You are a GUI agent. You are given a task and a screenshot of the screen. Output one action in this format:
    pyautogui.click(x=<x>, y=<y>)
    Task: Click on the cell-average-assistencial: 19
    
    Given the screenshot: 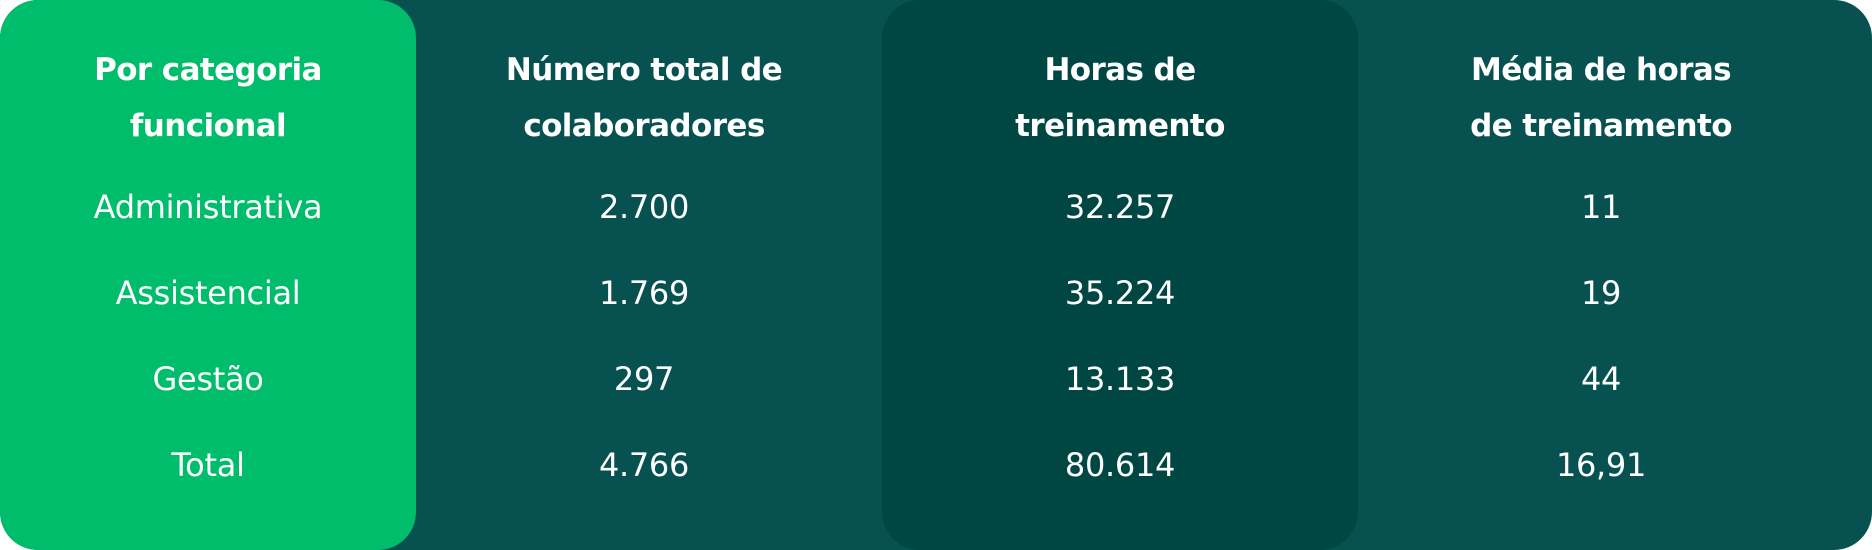 What is the action you would take?
    pyautogui.click(x=1601, y=293)
    